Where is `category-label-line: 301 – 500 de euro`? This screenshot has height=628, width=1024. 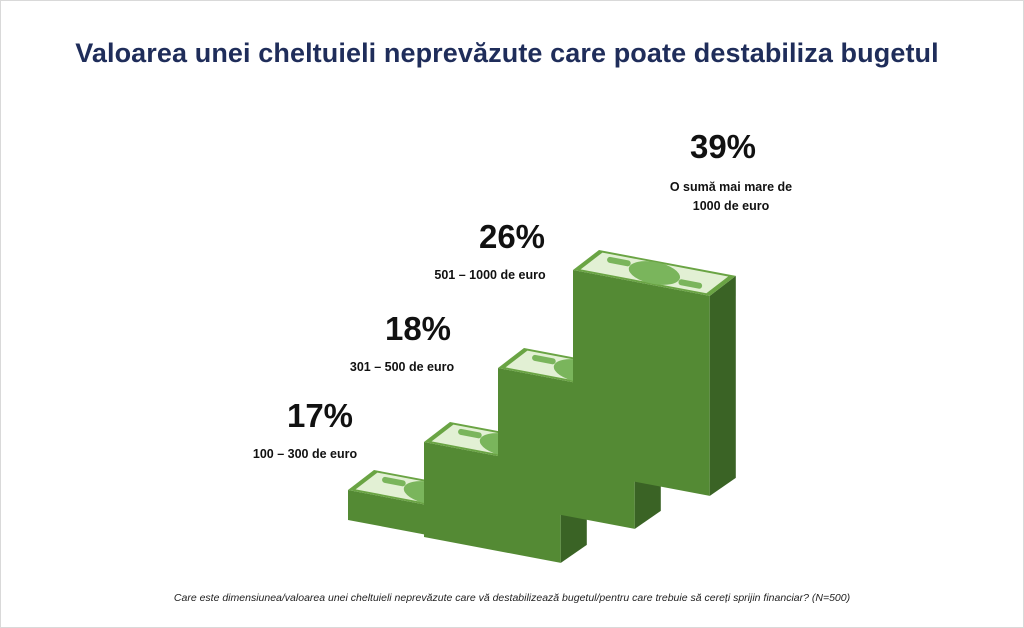 category-label-line: 301 – 500 de euro is located at coordinates (402, 367).